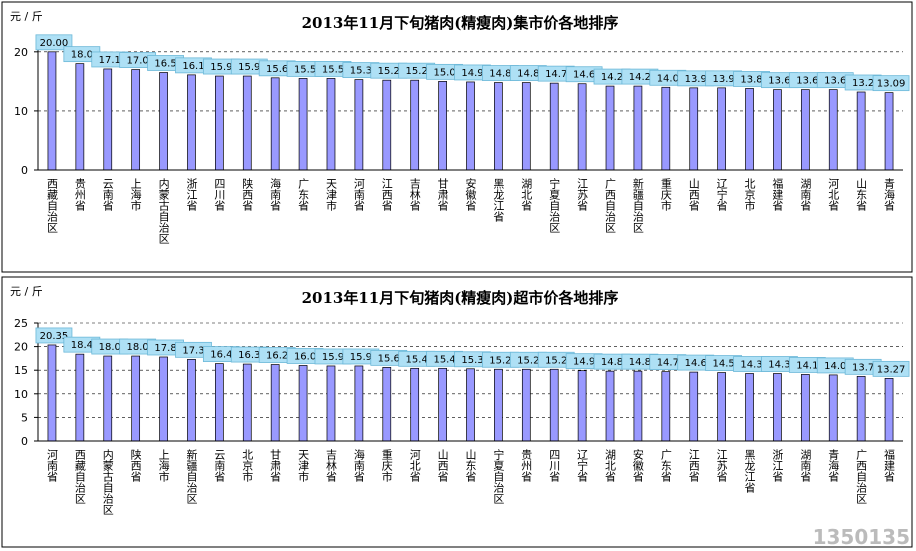 This screenshot has height=551, width=916. What do you see at coordinates (135, 195) in the screenshot?
I see `x-tick-label: 上海市` at bounding box center [135, 195].